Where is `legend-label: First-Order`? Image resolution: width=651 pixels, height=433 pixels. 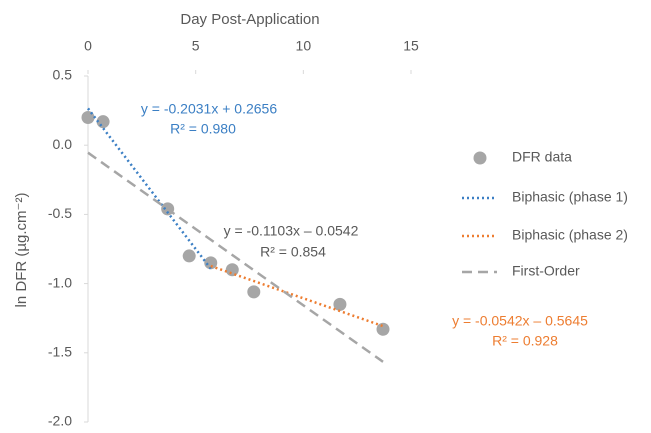 legend-label: First-Order is located at coordinates (546, 271).